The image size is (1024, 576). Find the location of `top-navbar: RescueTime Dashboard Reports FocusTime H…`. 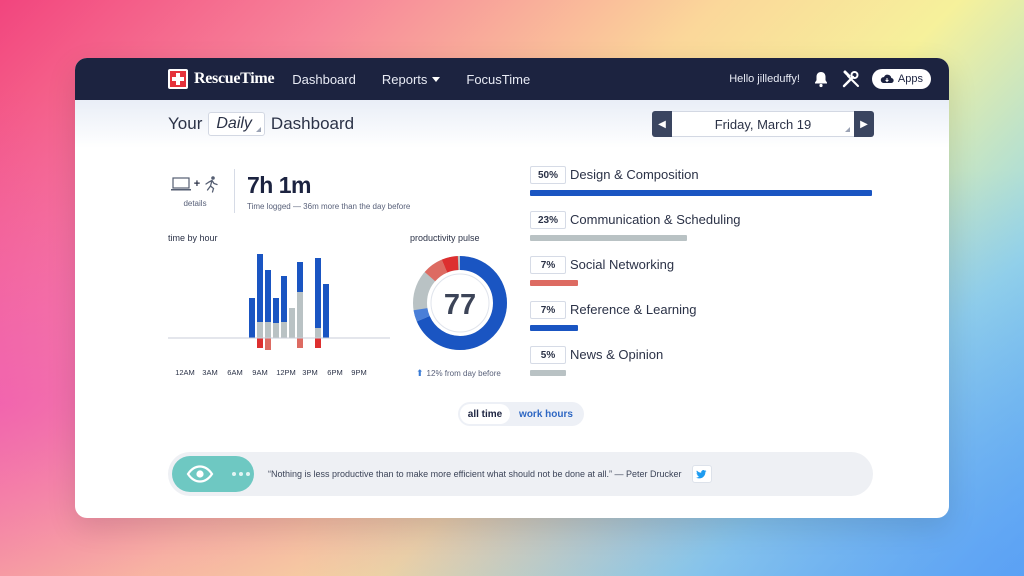

top-navbar: RescueTime Dashboard Reports FocusTime H… is located at coordinates (512, 79).